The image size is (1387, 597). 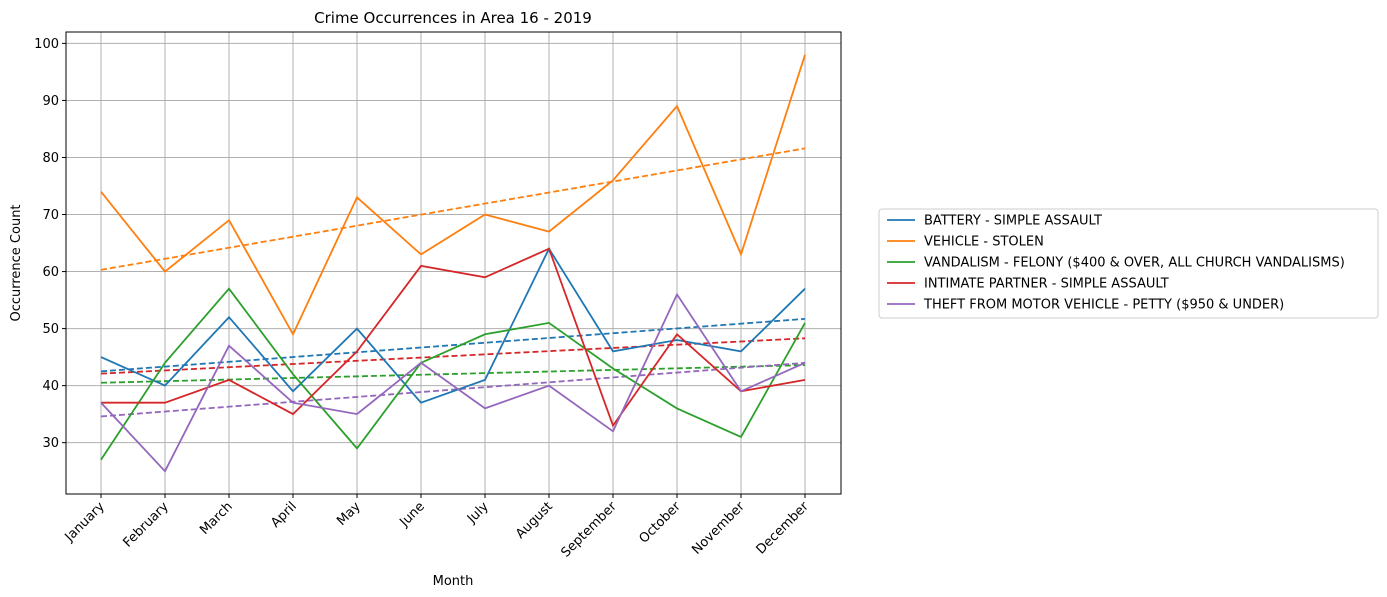 I want to click on x-tick-label: December, so click(x=783, y=528).